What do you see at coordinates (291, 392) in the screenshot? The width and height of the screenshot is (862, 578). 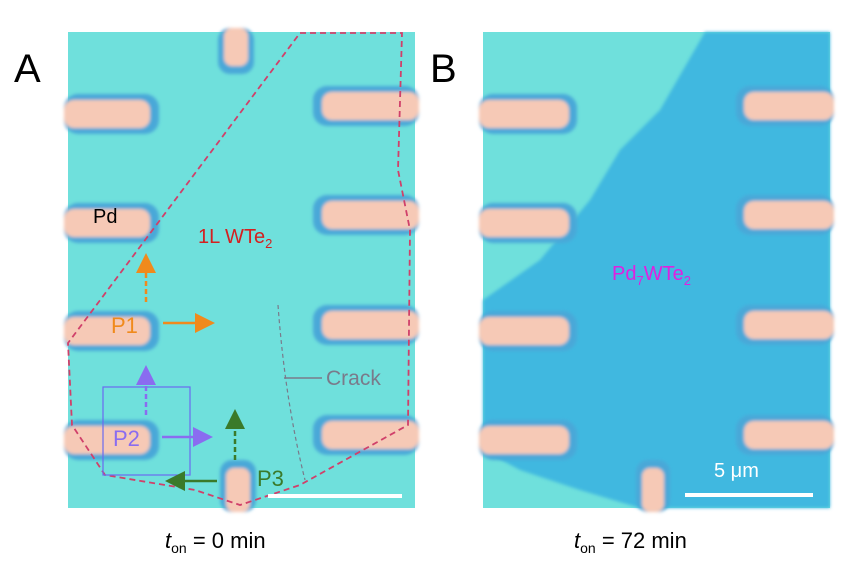 I see `crack-line` at bounding box center [291, 392].